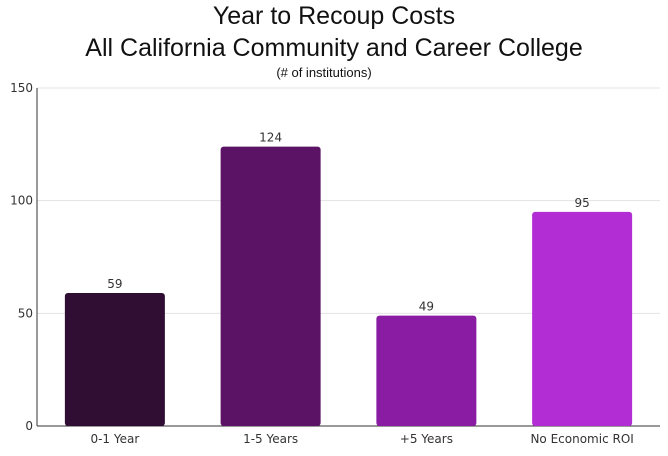 This screenshot has height=456, width=668. What do you see at coordinates (270, 439) in the screenshot?
I see `x-tick-label: 1-5 Years` at bounding box center [270, 439].